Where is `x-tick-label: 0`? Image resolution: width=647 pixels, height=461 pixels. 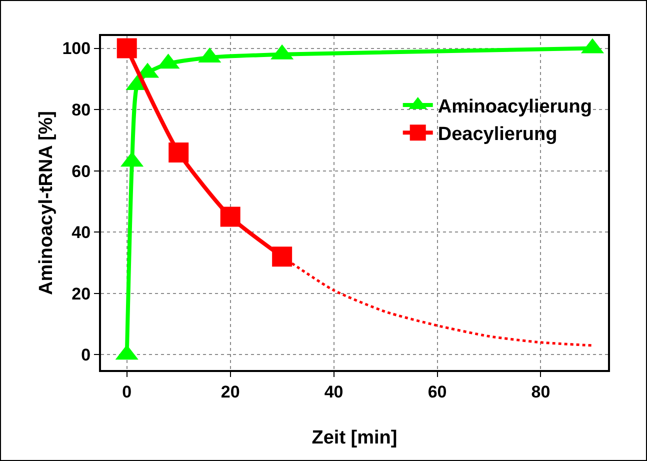
x-tick-label: 0 is located at coordinates (127, 392).